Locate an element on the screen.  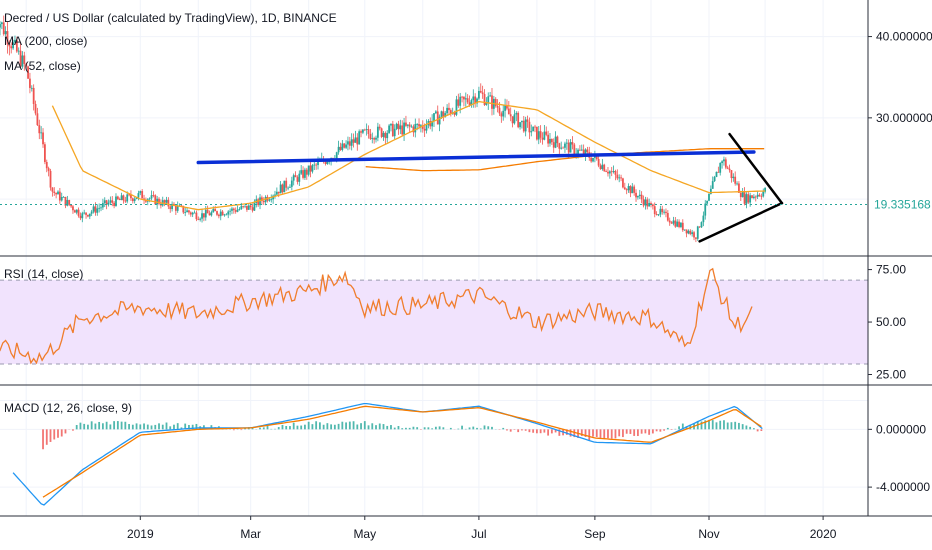
trendlines is located at coordinates (490, 187).